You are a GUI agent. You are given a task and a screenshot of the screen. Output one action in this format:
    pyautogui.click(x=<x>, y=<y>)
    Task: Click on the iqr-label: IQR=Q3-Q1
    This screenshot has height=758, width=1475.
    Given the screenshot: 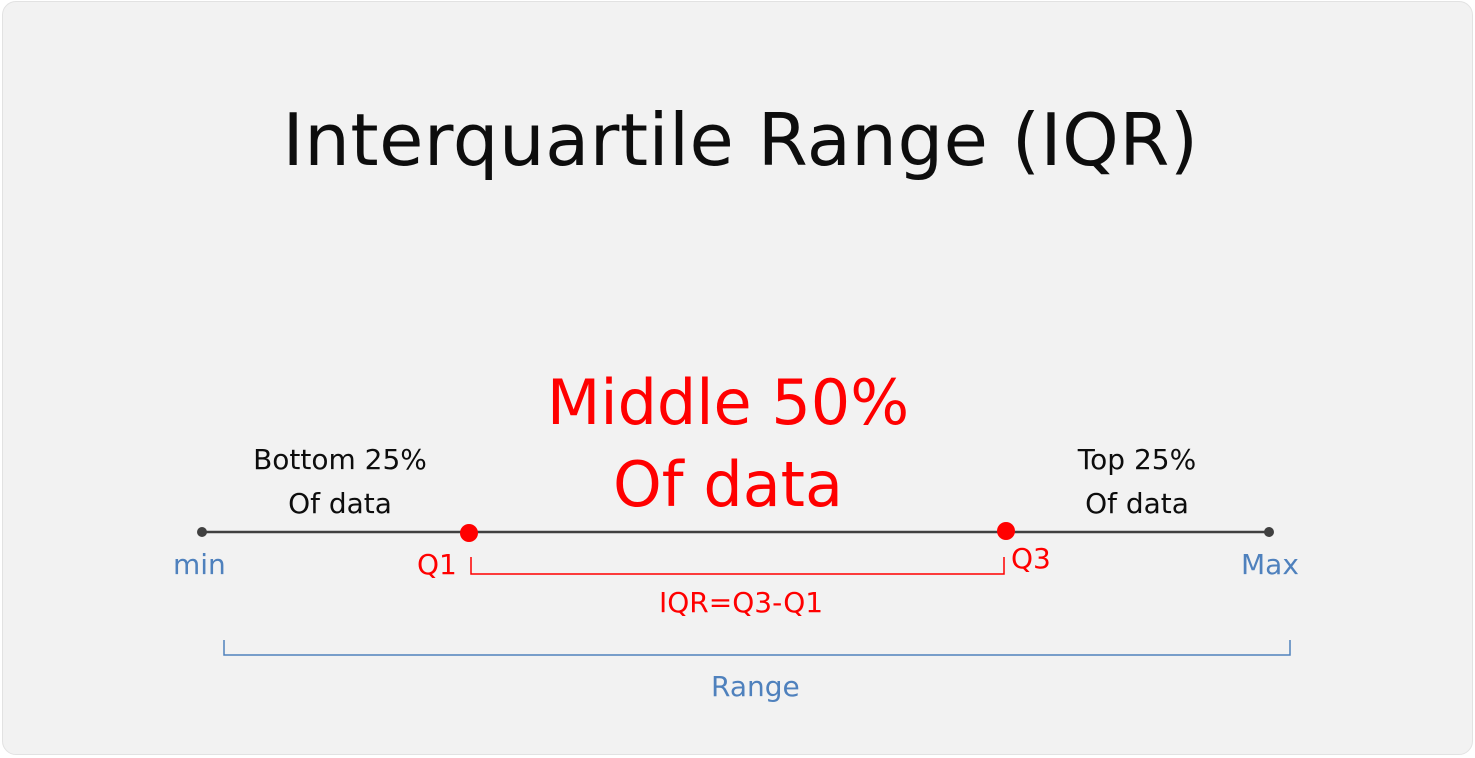 What is the action you would take?
    pyautogui.click(x=741, y=602)
    